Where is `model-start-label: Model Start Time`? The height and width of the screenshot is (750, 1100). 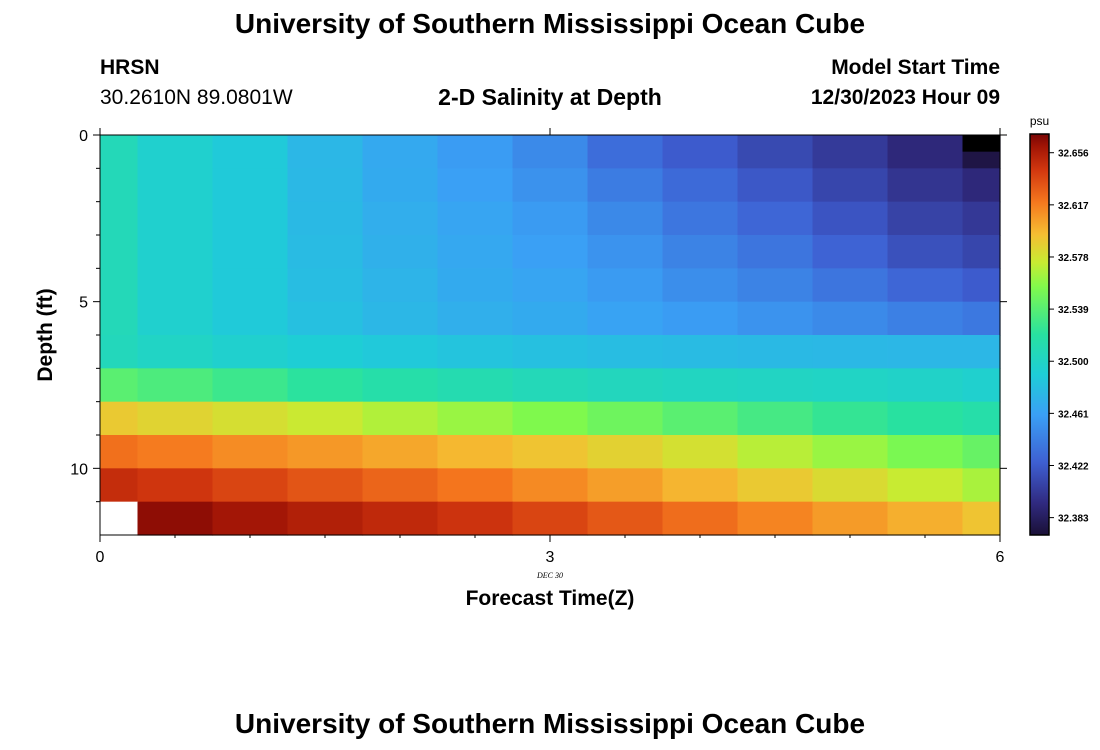
model-start-label: Model Start Time is located at coordinates (915, 67).